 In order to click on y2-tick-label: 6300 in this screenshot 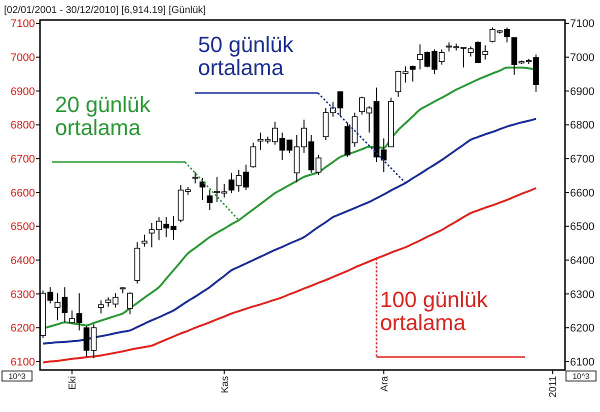, I will do `click(582, 294)`.